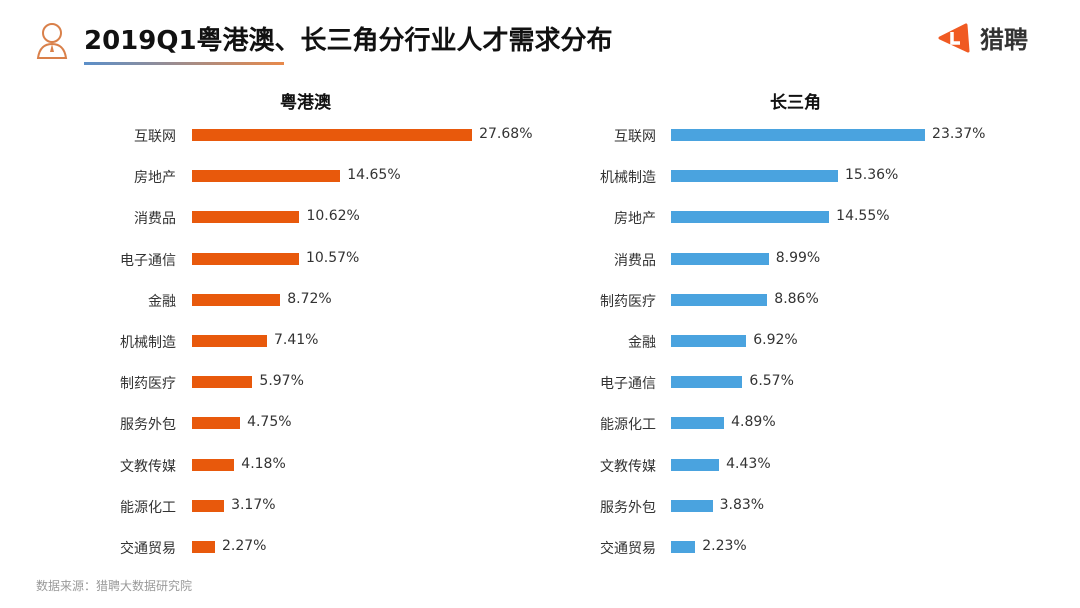 The width and height of the screenshot is (1080, 608). Describe the element at coordinates (1004, 40) in the screenshot. I see `logo-text: 猎聘` at that location.